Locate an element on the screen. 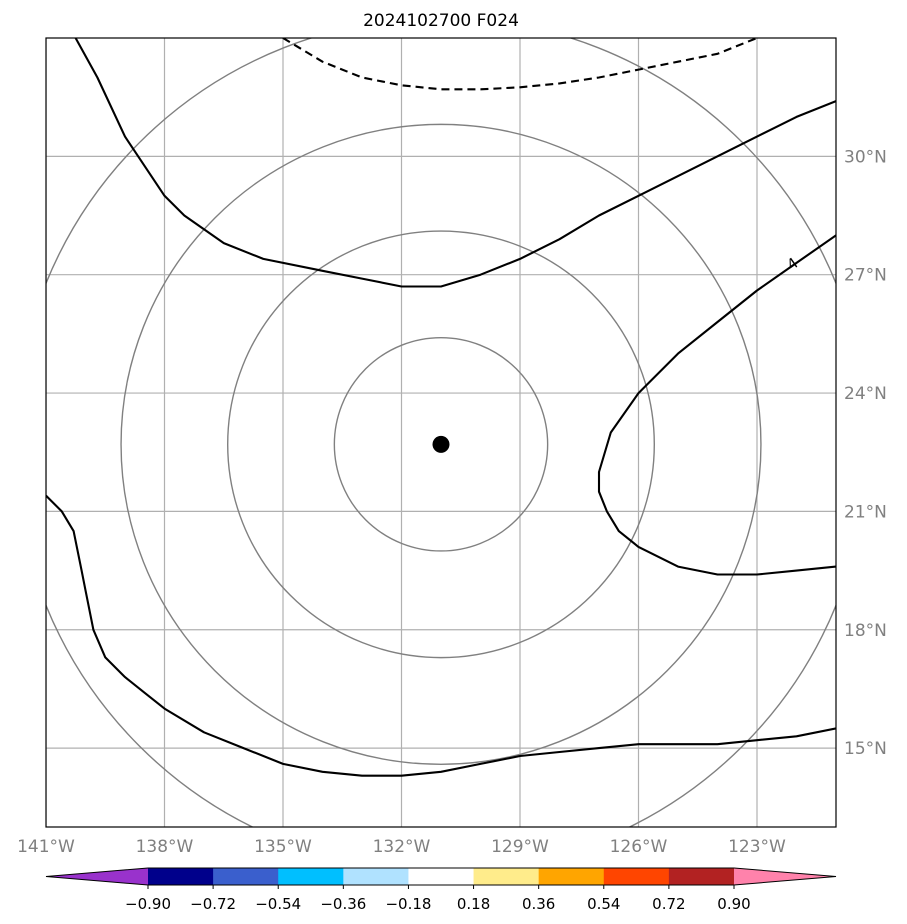 This screenshot has height=924, width=907. storm-center-layer is located at coordinates (441, 444).